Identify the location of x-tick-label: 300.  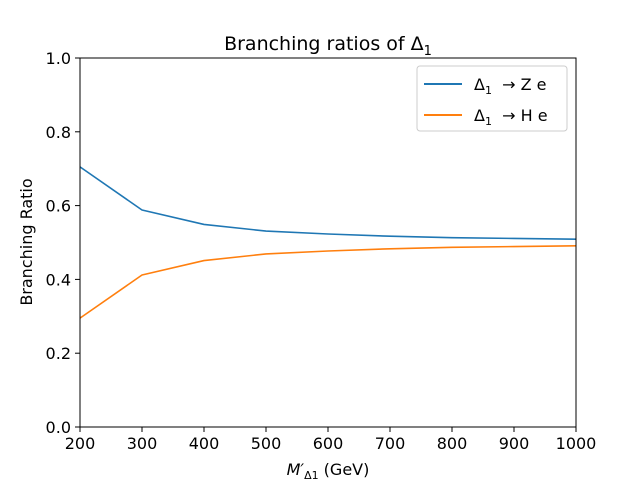
(142, 443).